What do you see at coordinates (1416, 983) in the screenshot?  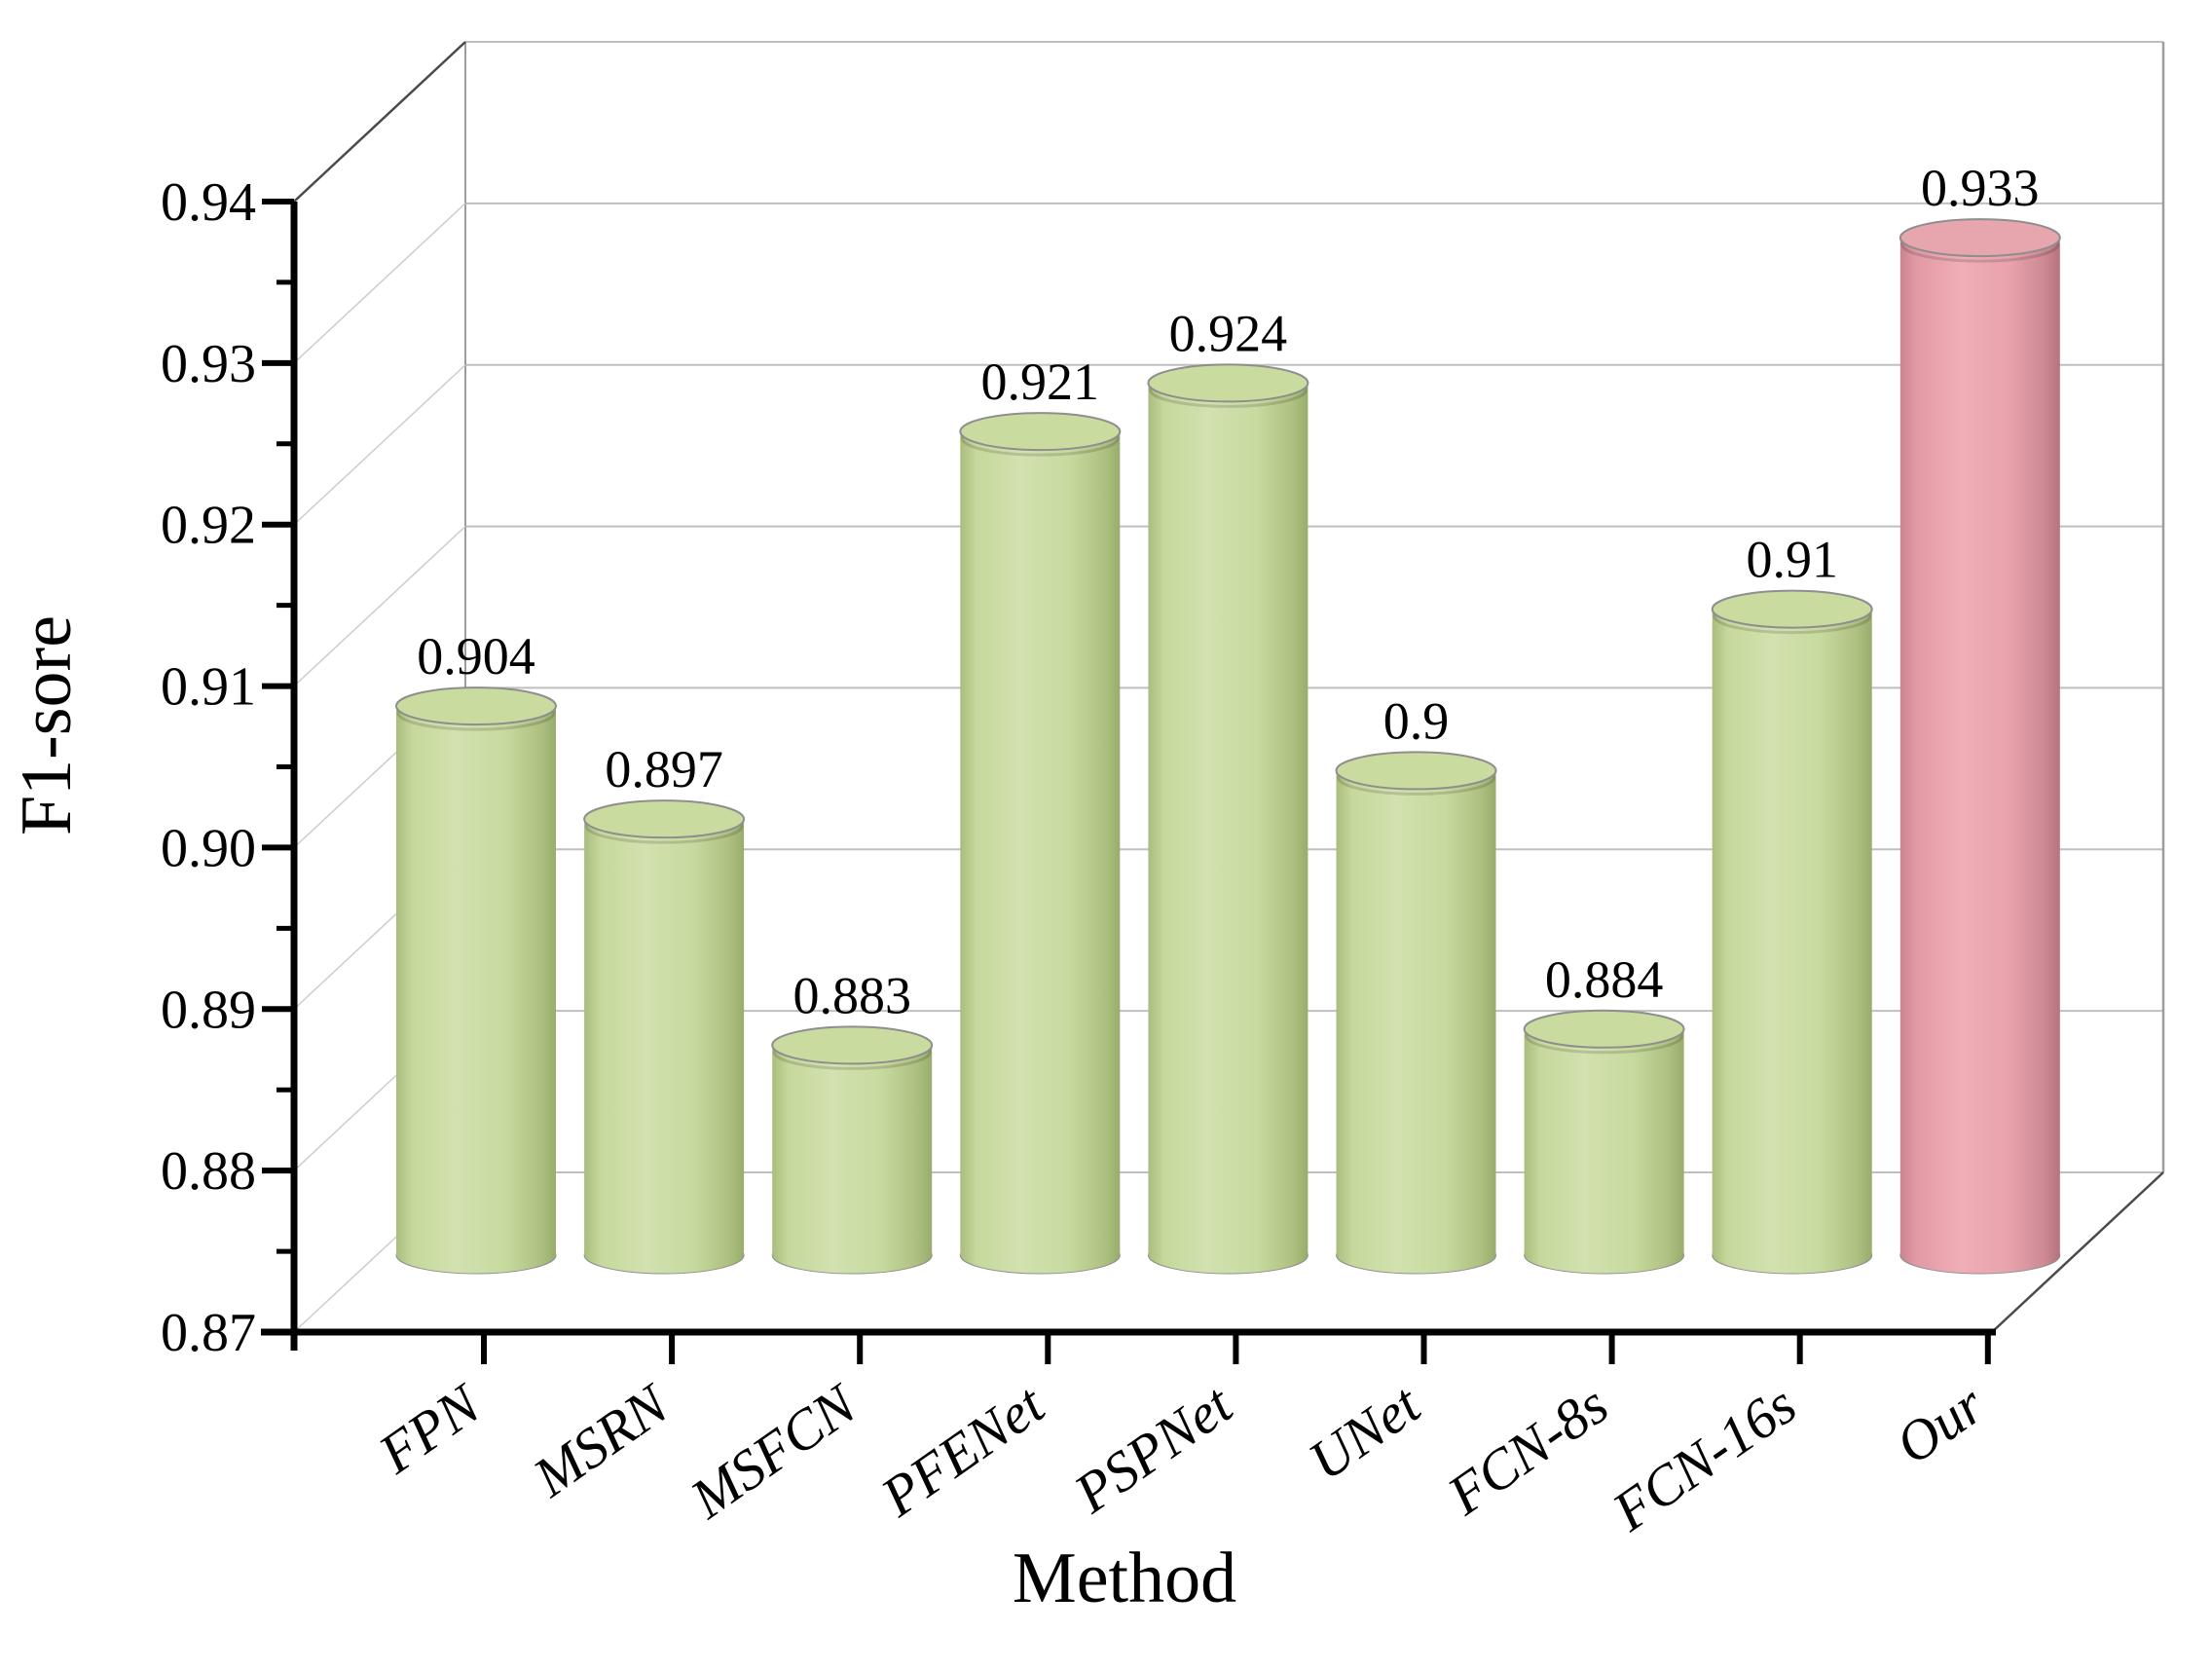 I see `bar-UNet: 0.9` at bounding box center [1416, 983].